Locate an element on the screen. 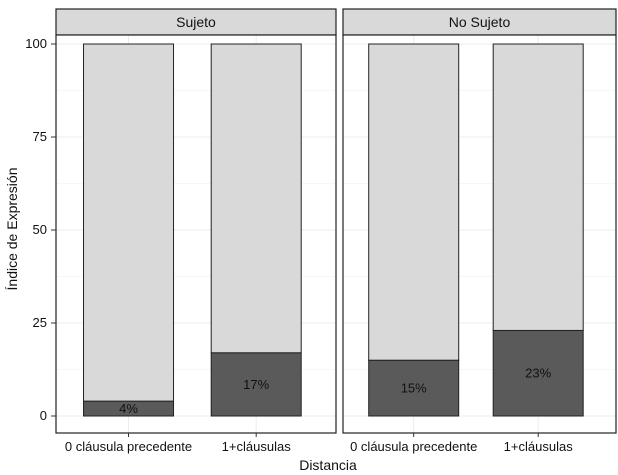  y-axis: 0 25 50 75 100 is located at coordinates (40, 229).